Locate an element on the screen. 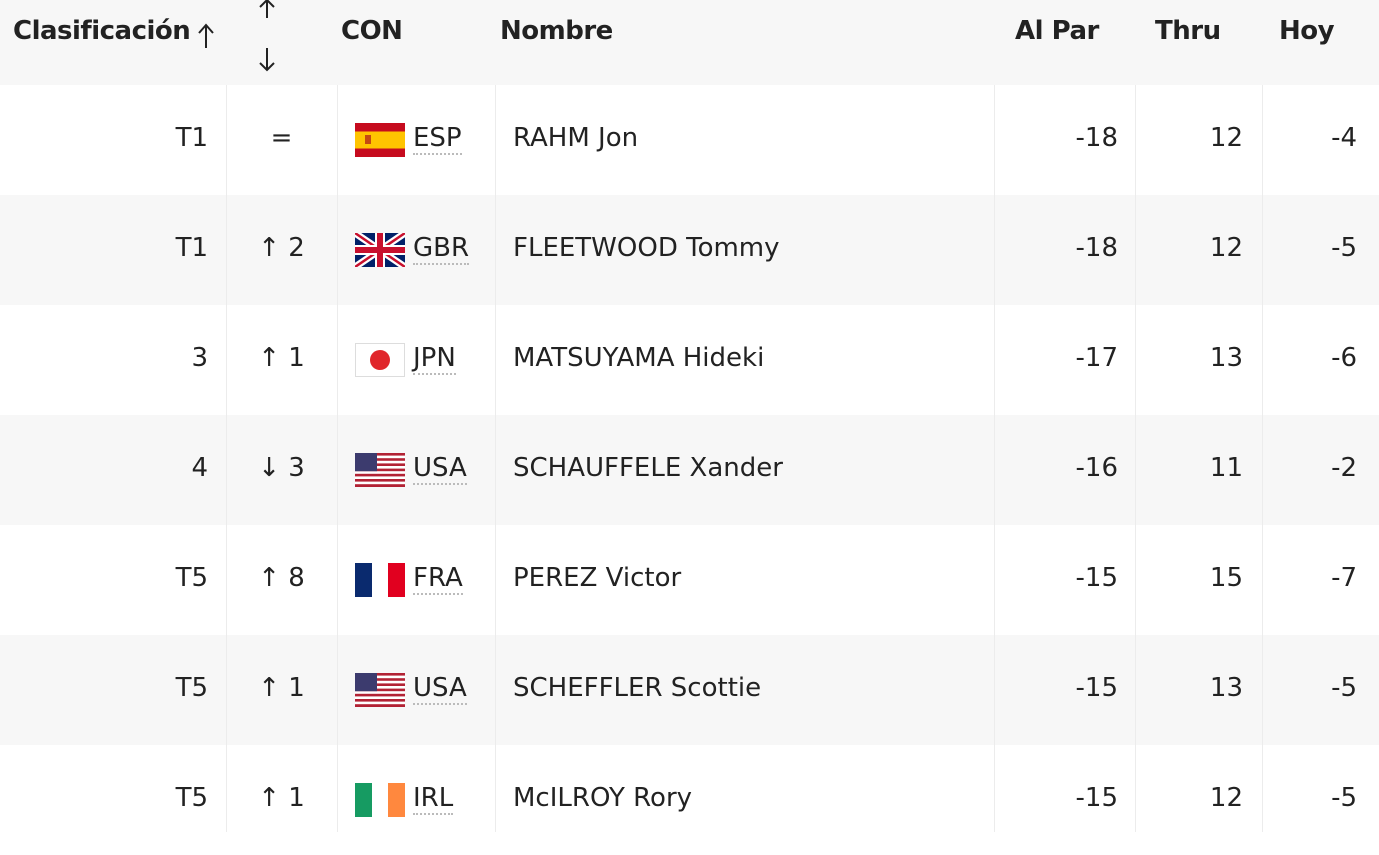  cell-text: FLEETWOOD Tommy is located at coordinates (646, 248).